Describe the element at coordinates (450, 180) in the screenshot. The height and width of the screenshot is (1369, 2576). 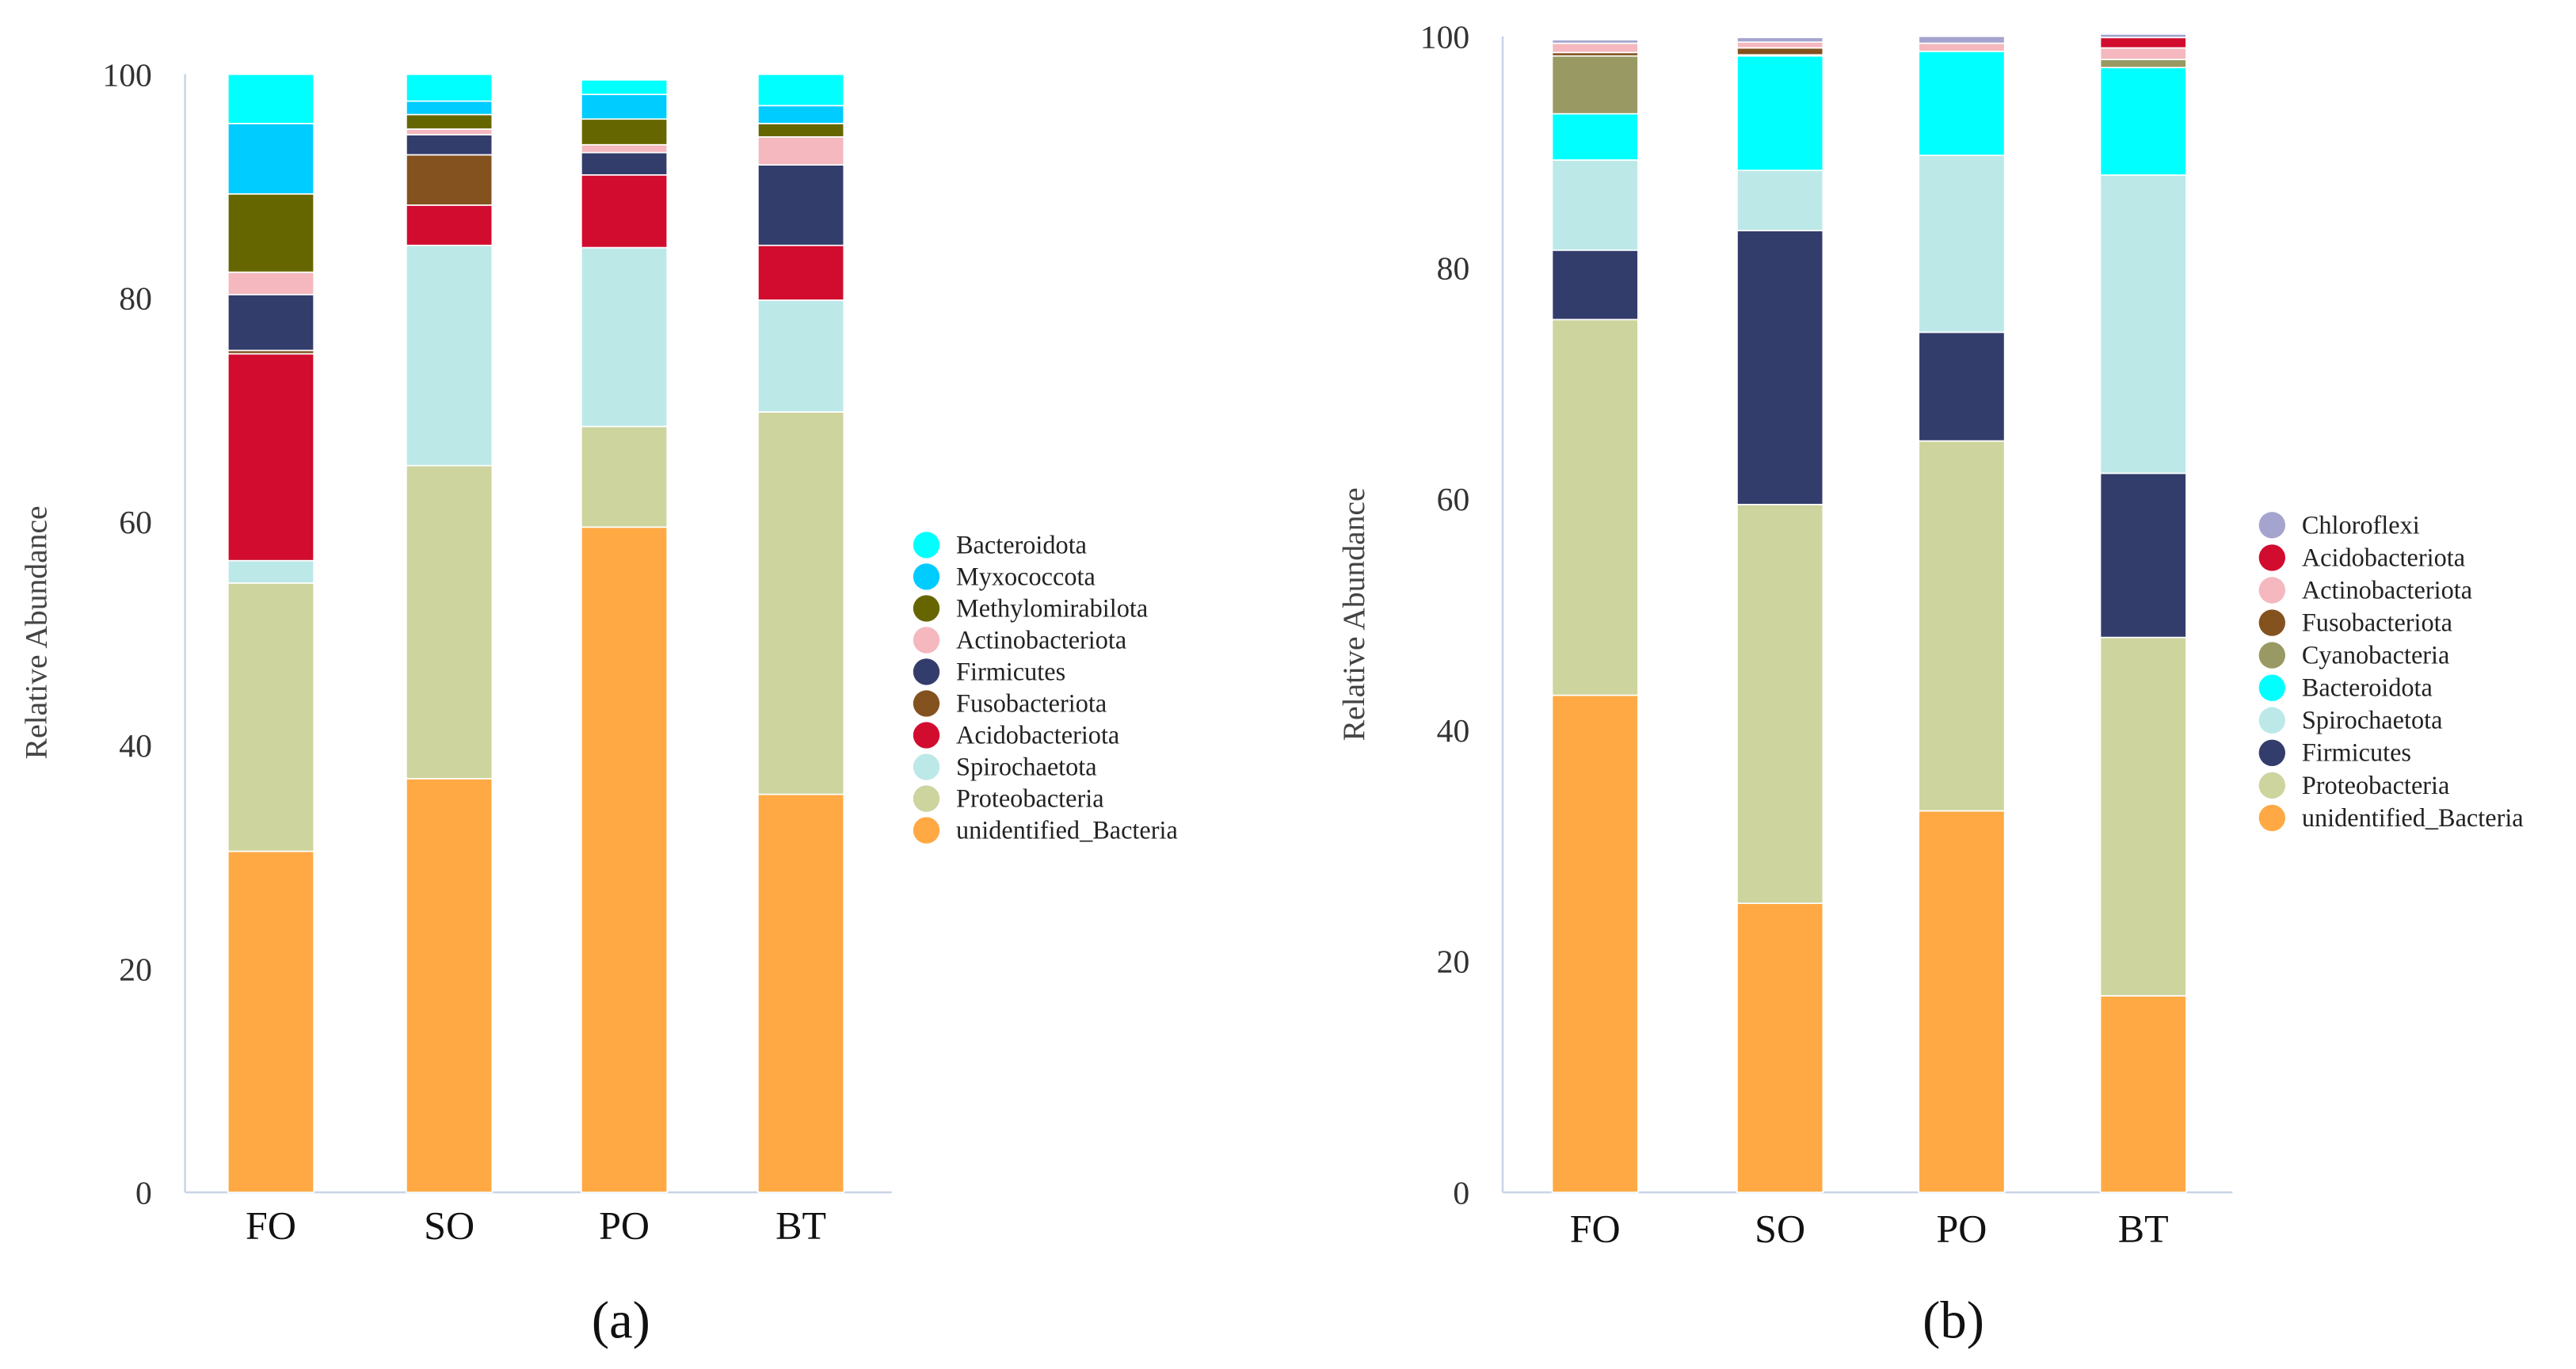
I see `bar-segment-fusobacteriota` at that location.